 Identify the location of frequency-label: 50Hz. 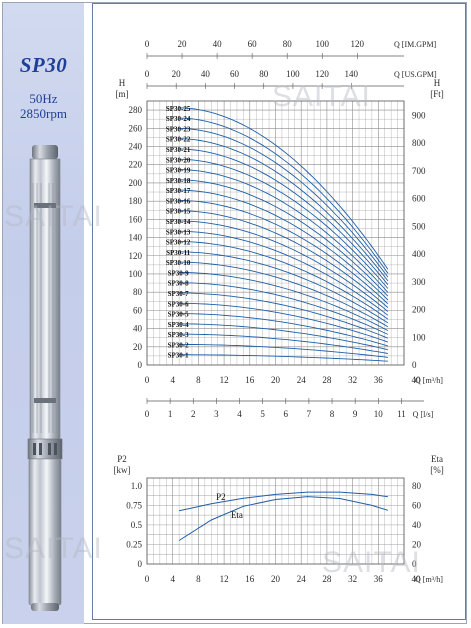
(43, 98).